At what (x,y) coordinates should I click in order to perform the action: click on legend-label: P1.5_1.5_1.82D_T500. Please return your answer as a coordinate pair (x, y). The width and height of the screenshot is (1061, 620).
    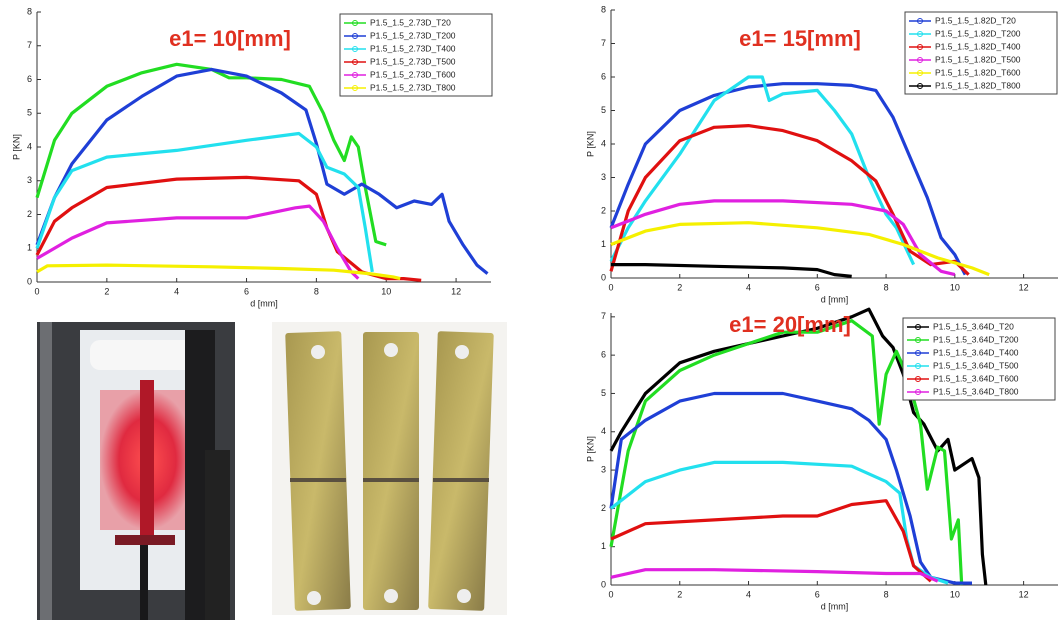
    Looking at the image, I should click on (978, 59).